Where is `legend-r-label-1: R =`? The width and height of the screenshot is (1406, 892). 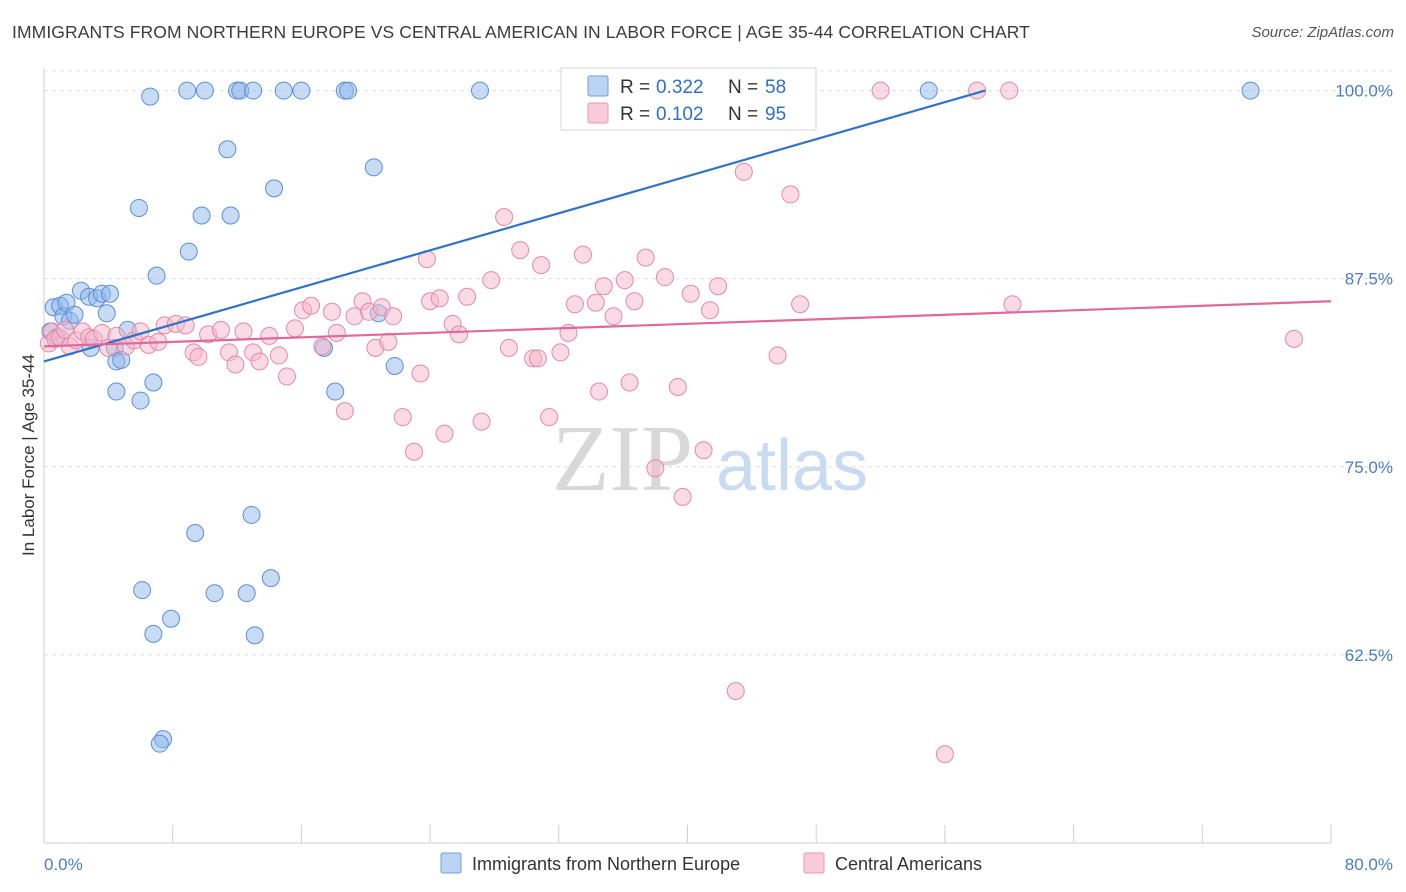
legend-r-label-1: R = is located at coordinates (635, 87).